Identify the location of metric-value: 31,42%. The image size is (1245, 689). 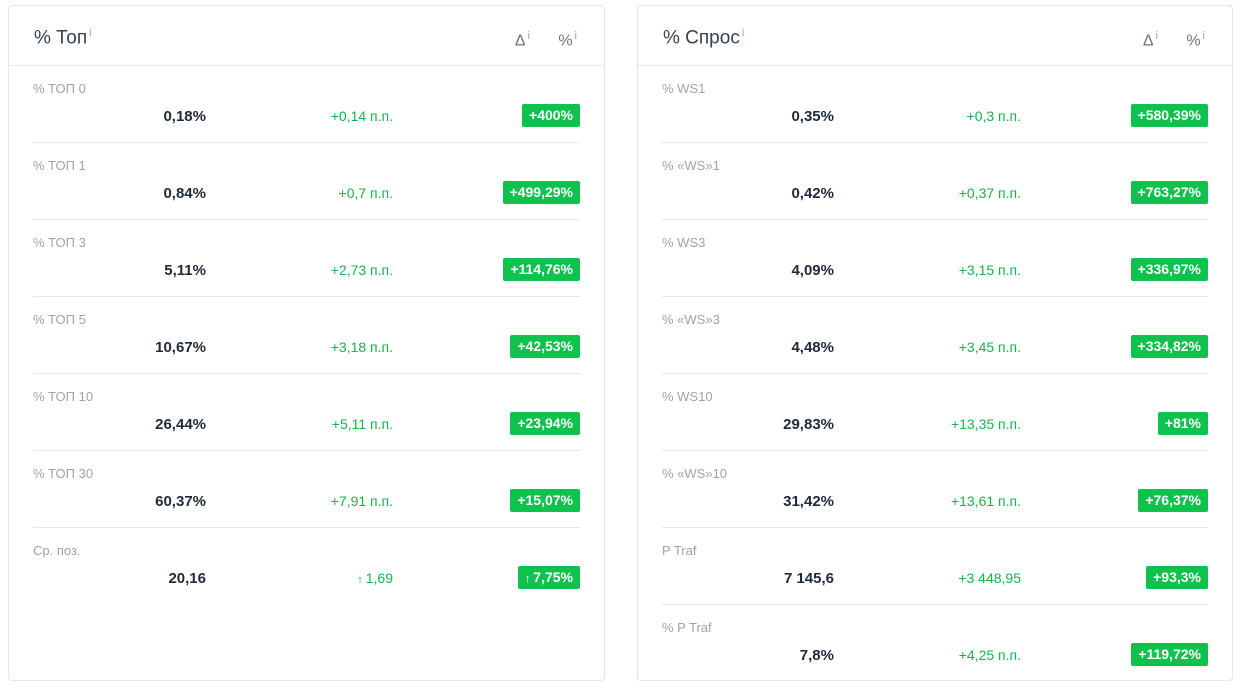
(808, 501).